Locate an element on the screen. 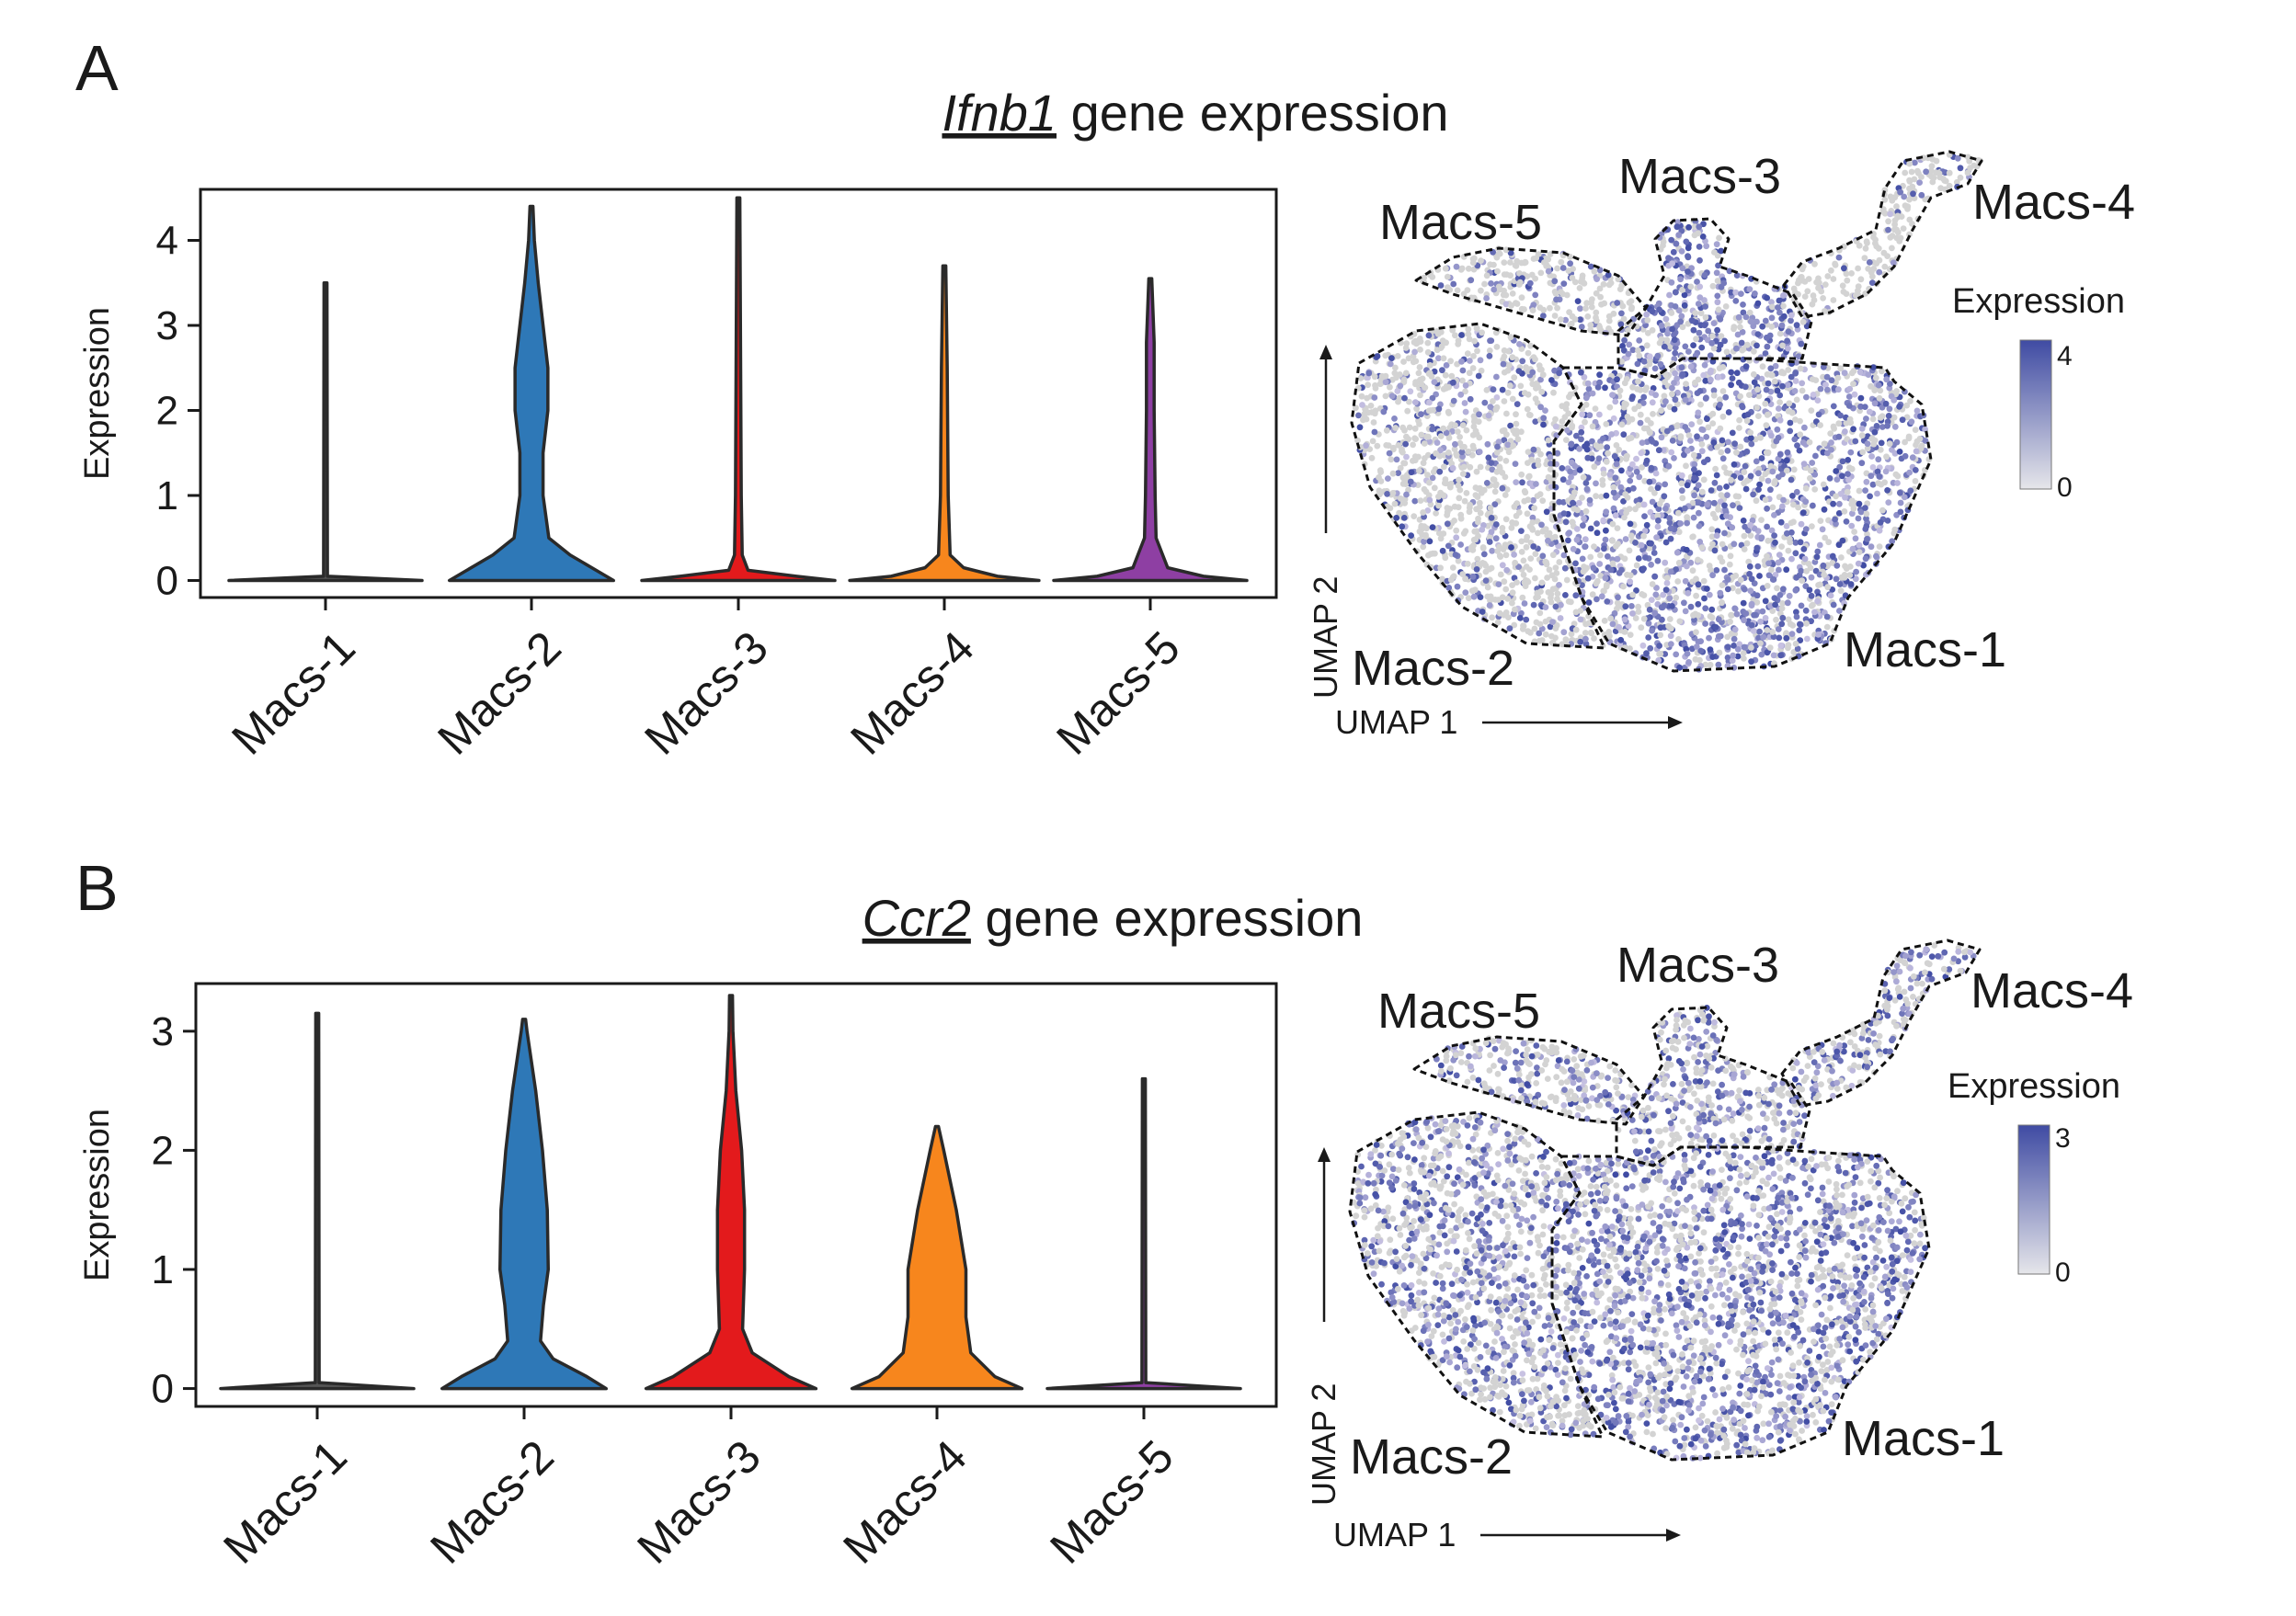 The height and width of the screenshot is (1616, 2296). x-tick-label: Macs-3 is located at coordinates (699, 1502).